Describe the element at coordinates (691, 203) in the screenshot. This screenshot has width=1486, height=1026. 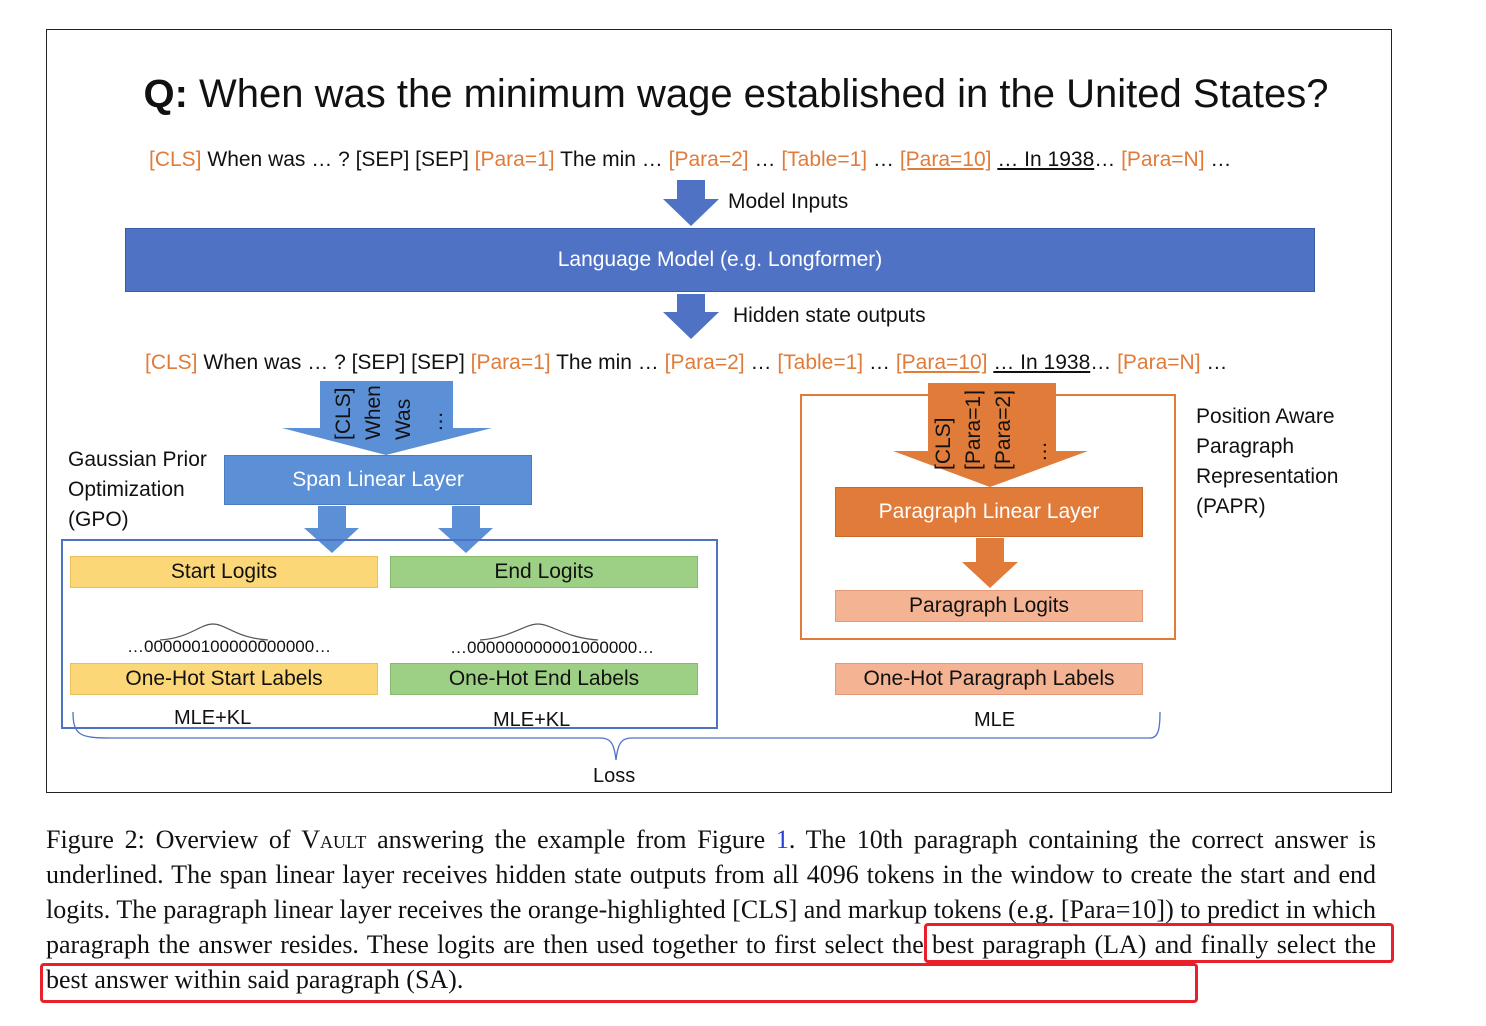
I see `model-inputs-arrow` at that location.